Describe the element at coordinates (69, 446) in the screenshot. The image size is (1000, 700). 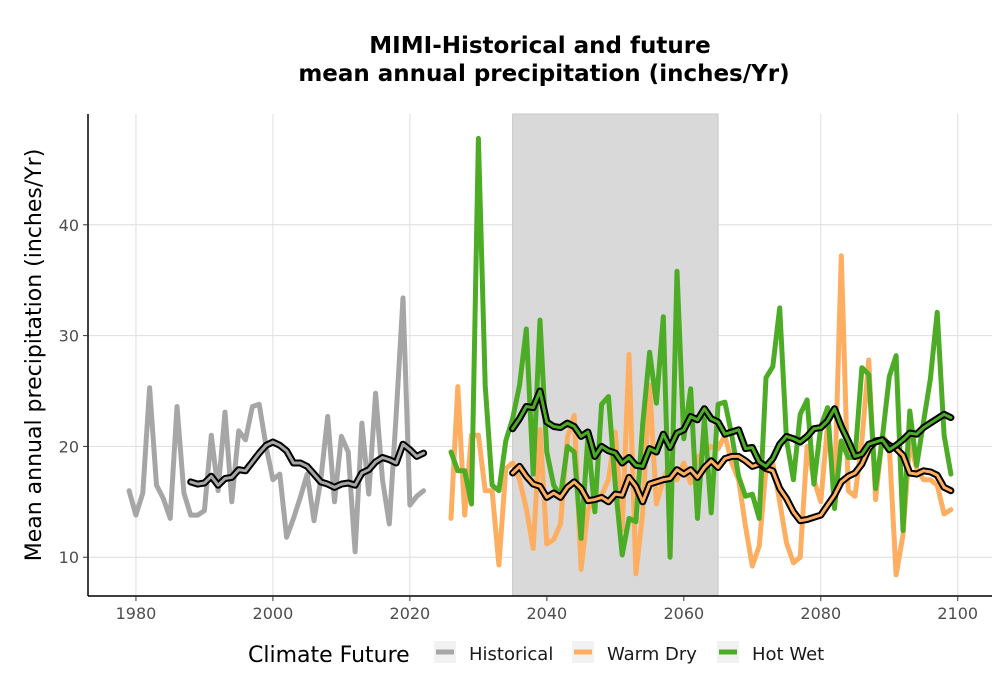
I see `y-tick-label: 20` at that location.